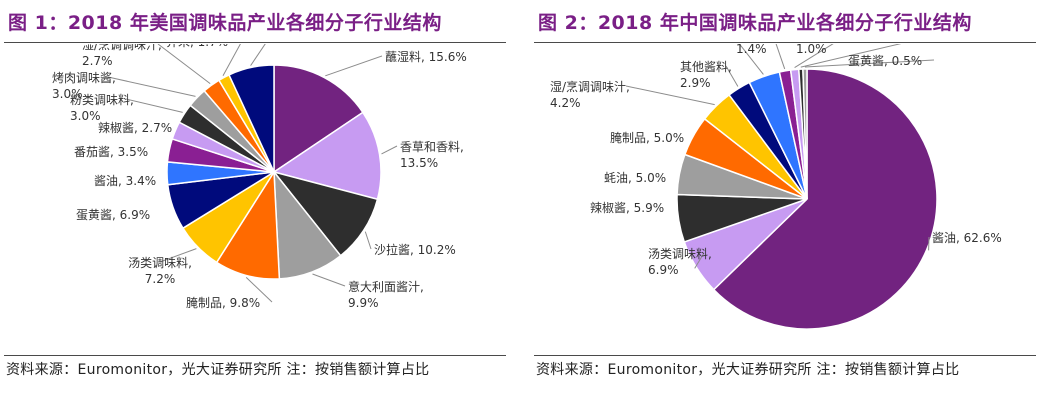  What do you see at coordinates (218, 370) in the screenshot?
I see `source-note-us: 资料来源：Euromonitor，光大证券研究所 注：按销售额计算占比` at bounding box center [218, 370].